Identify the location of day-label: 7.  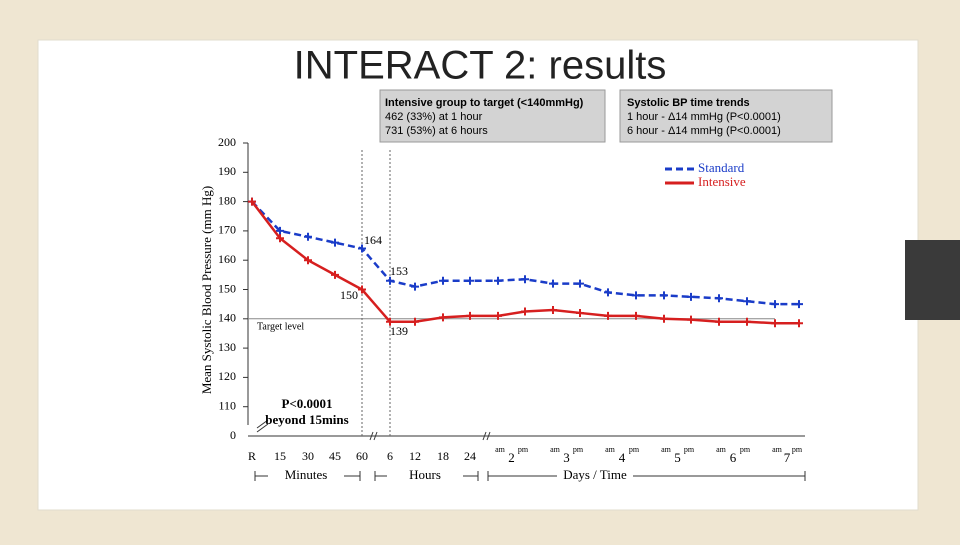
(787, 457).